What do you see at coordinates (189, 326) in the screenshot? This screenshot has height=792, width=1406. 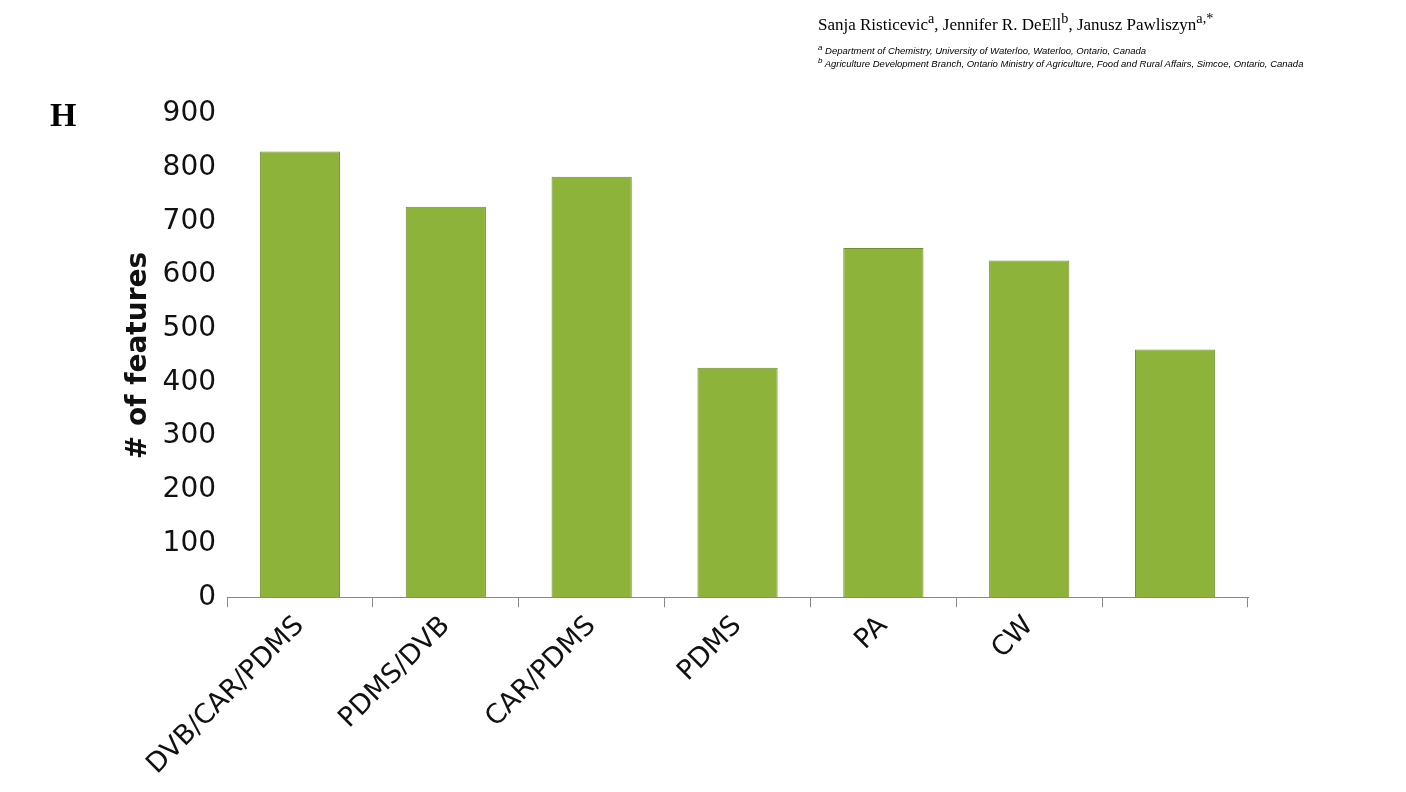 I see `y-tick-label: 500` at bounding box center [189, 326].